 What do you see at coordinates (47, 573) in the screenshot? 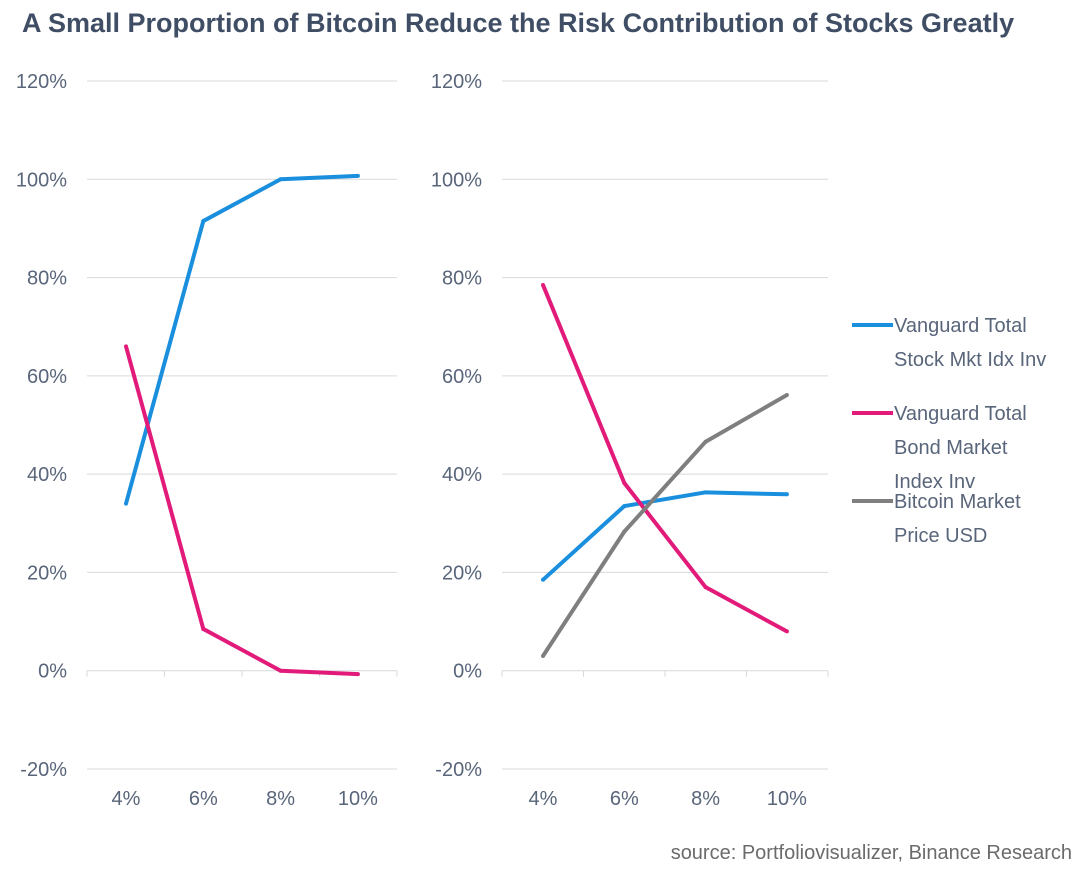
I see `y-tick-label-1-2: 20%` at bounding box center [47, 573].